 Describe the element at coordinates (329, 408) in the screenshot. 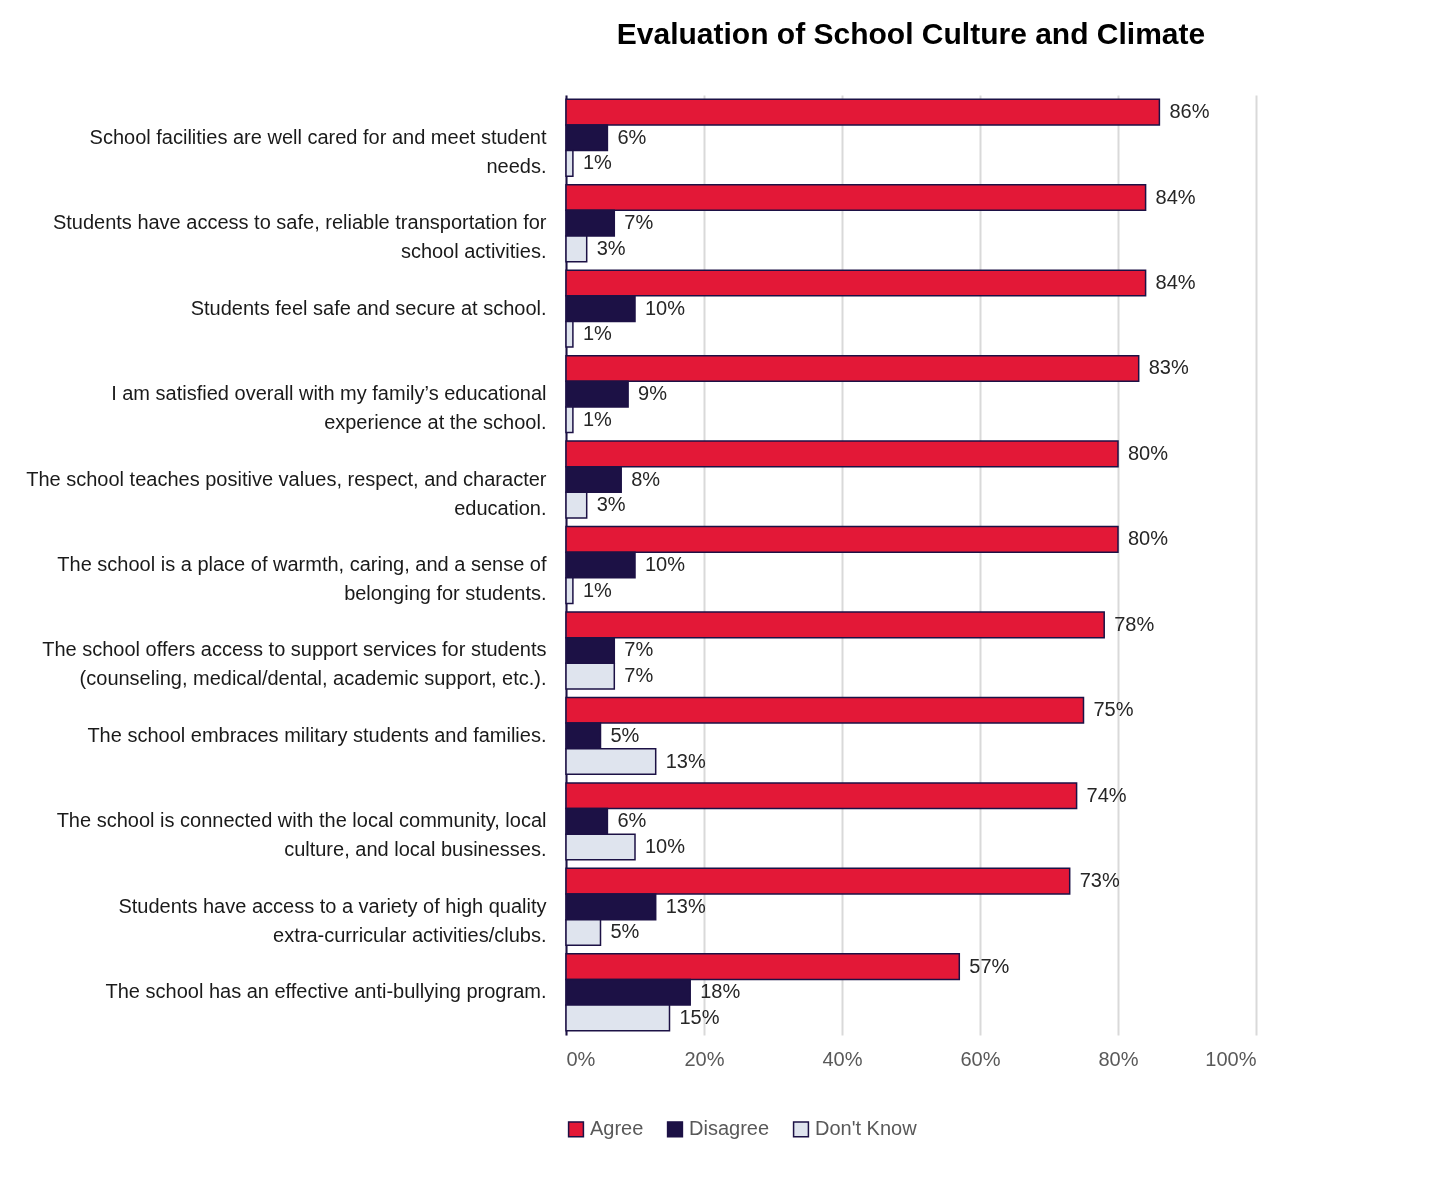

I see `y-tick-label: I am satisfied overall with my family’s educational experience at the school.` at that location.